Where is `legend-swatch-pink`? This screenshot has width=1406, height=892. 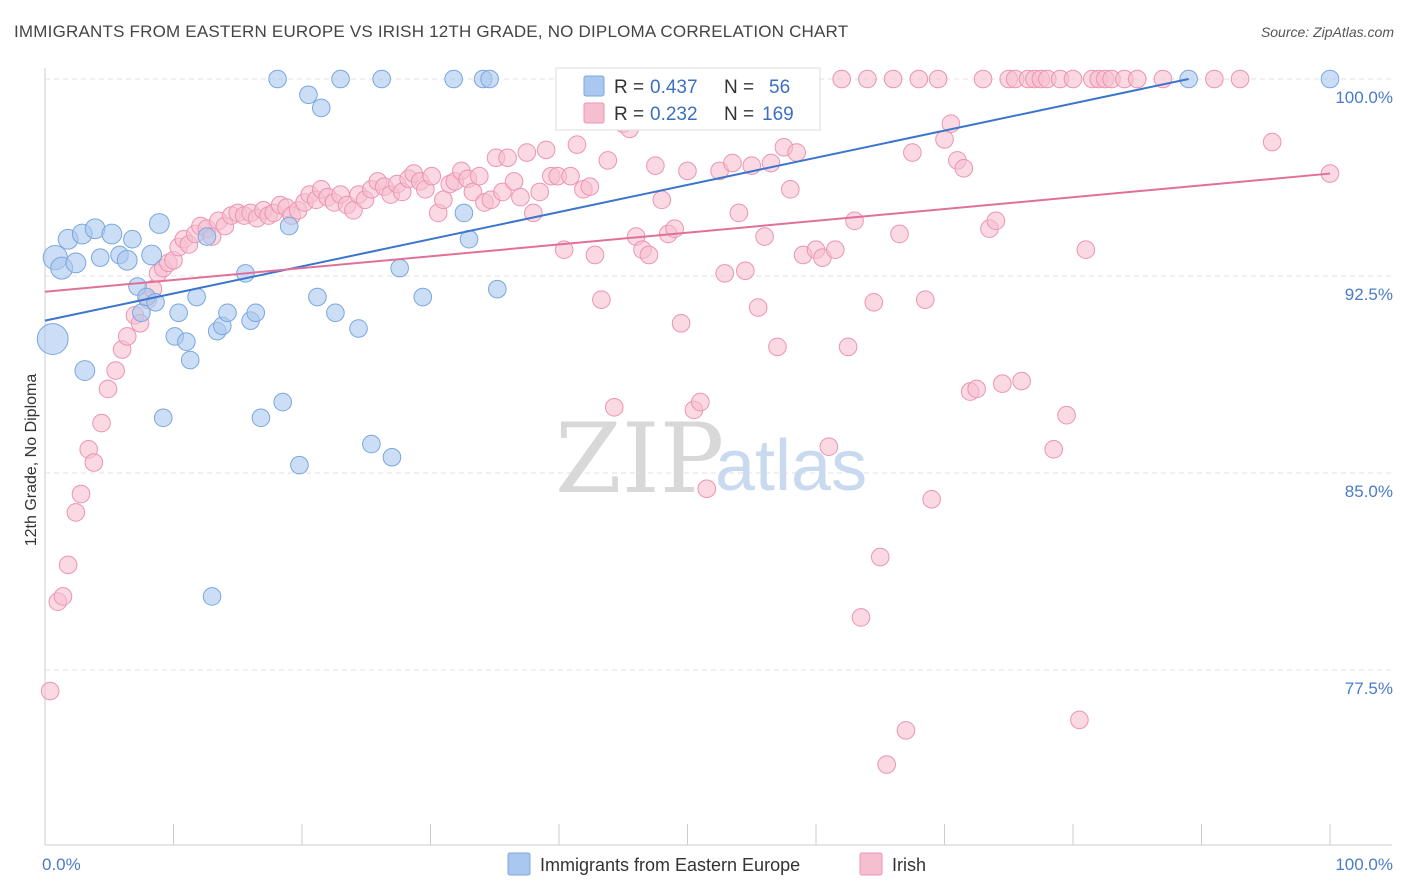
legend-swatch-pink is located at coordinates (594, 113).